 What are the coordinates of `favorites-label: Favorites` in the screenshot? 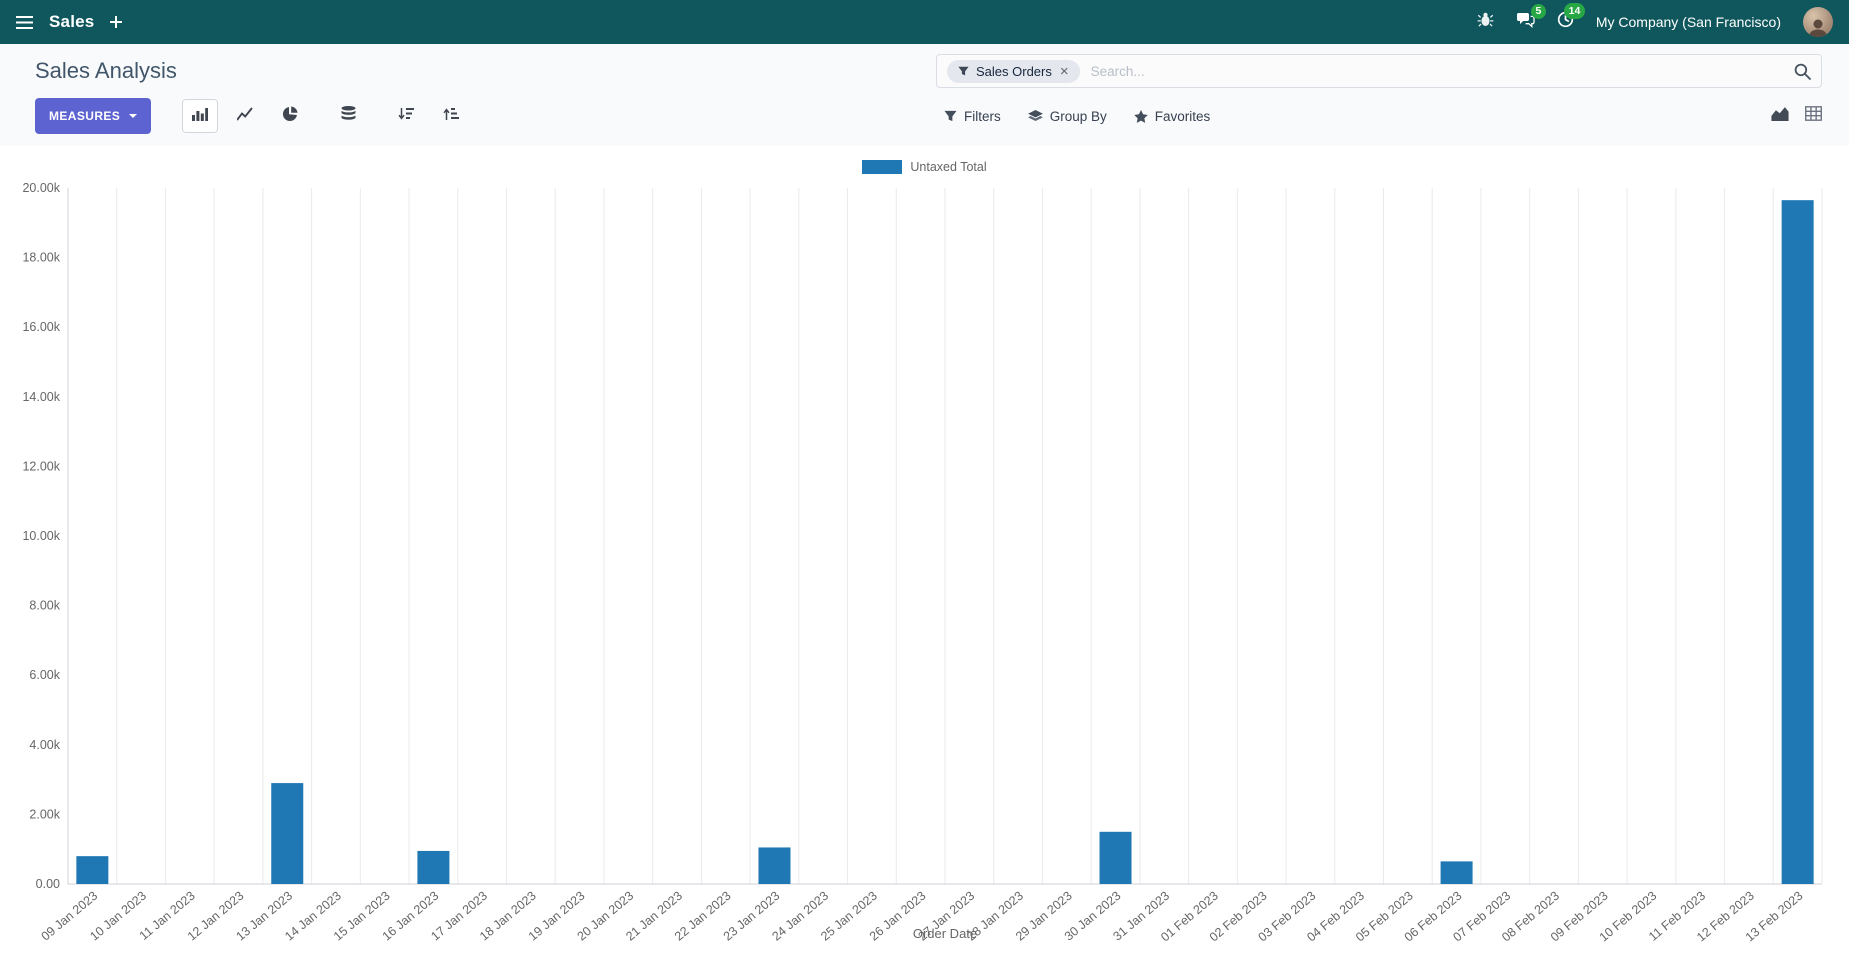 It's located at (1182, 116).